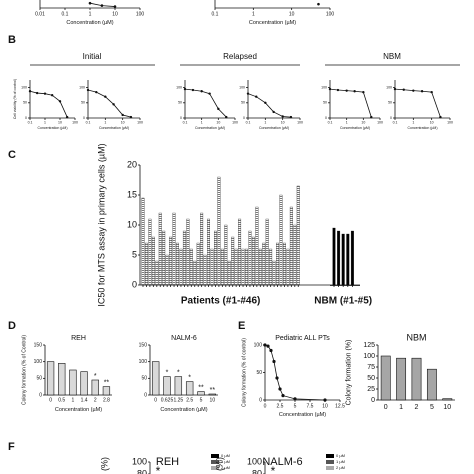 This screenshot has width=474, height=474. I want to click on x-tick-label: 2, so click(417, 407).